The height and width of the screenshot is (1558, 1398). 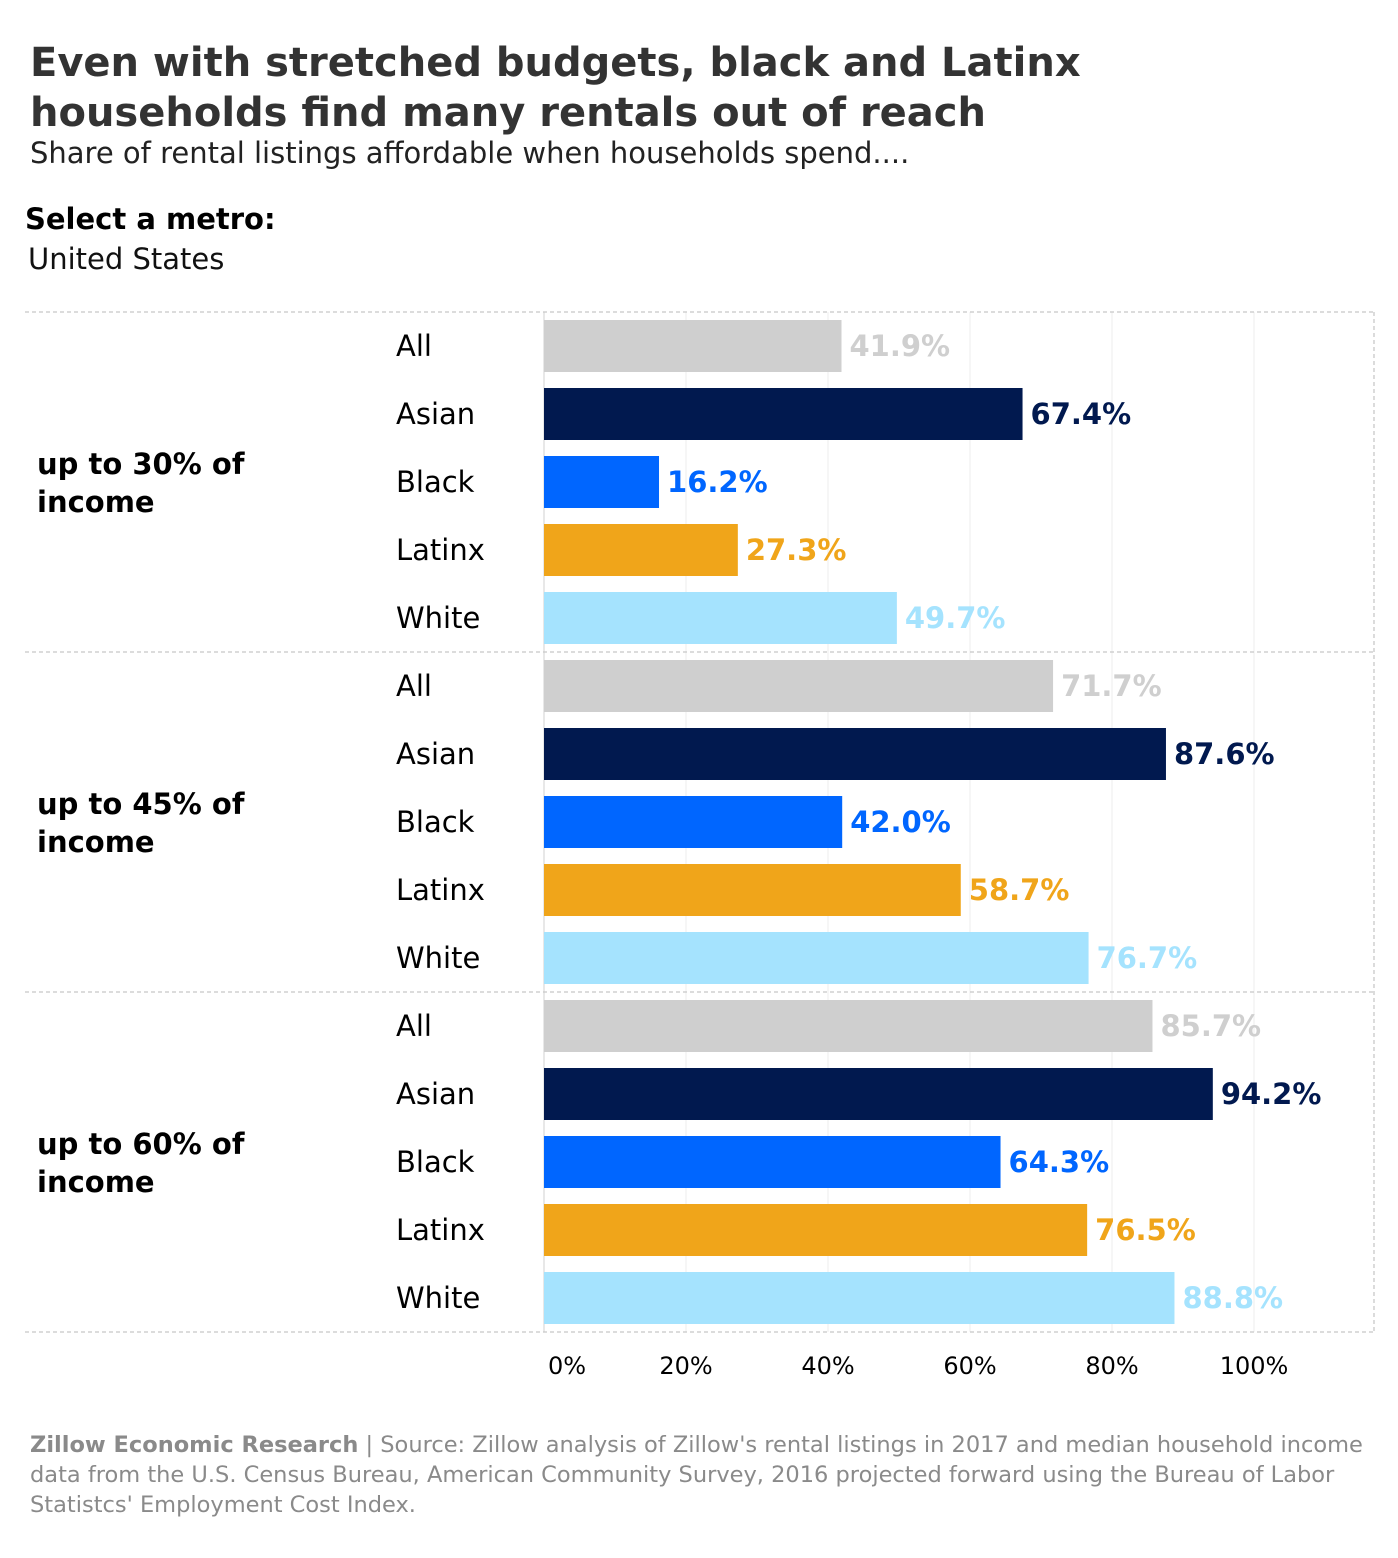 What do you see at coordinates (1271, 1094) in the screenshot?
I see `data-label: 94.2%` at bounding box center [1271, 1094].